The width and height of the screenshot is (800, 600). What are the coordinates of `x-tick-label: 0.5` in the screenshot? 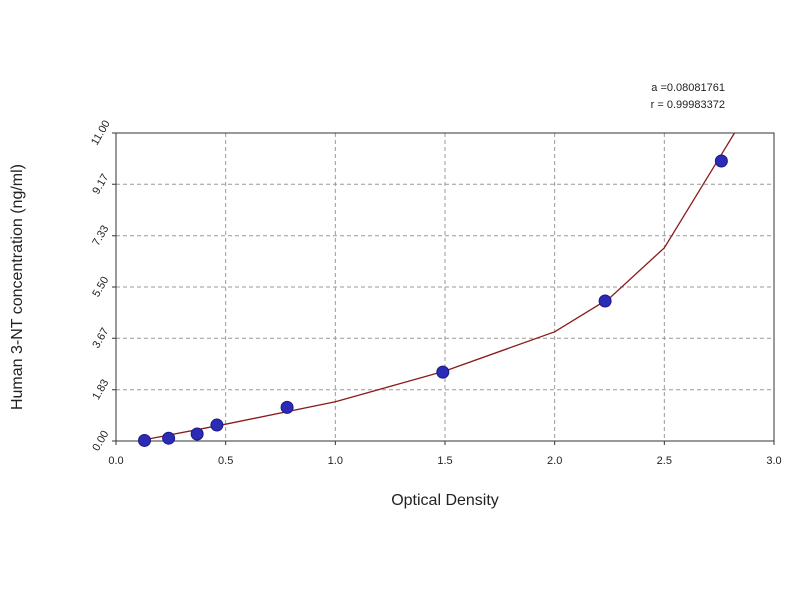 It's located at (225, 461).